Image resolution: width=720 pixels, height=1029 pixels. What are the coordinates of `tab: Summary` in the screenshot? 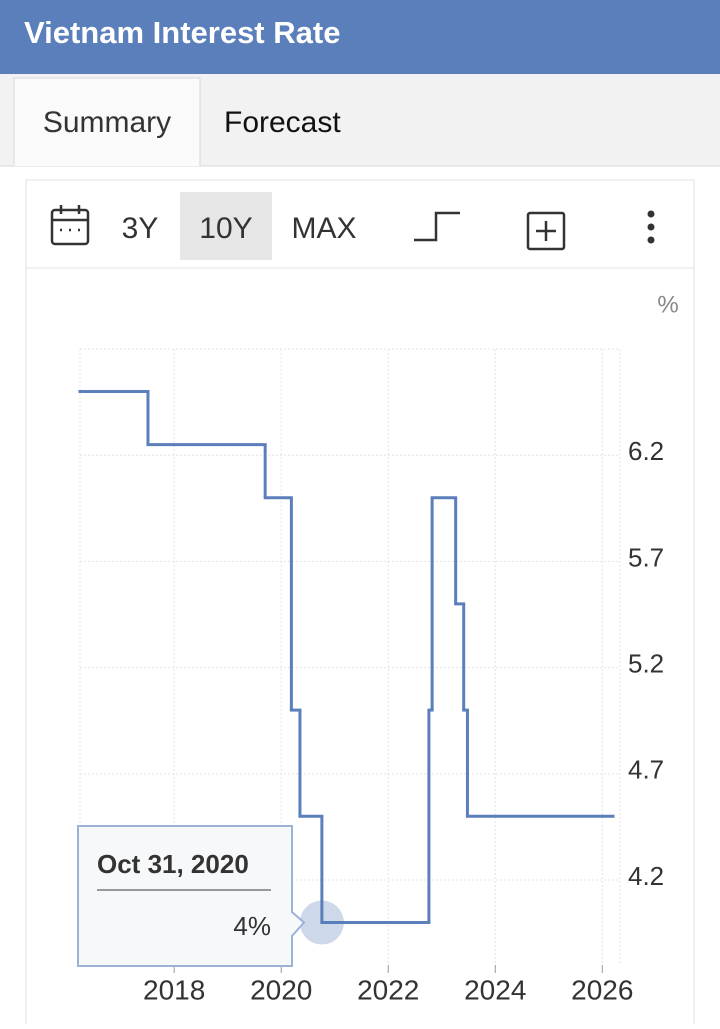 It's located at (107, 122).